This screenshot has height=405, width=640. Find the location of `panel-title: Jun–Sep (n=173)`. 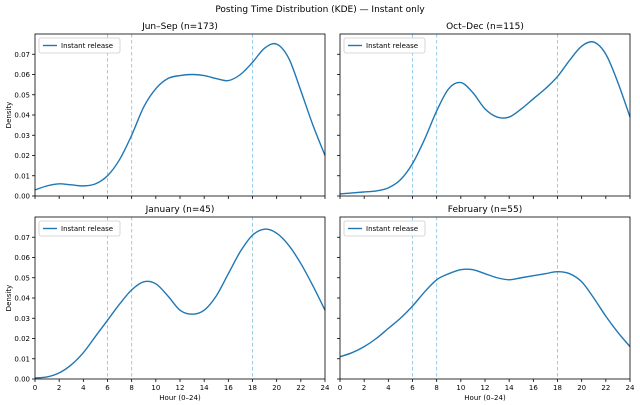

panel-title: Jun–Sep (n=173) is located at coordinates (179, 27).